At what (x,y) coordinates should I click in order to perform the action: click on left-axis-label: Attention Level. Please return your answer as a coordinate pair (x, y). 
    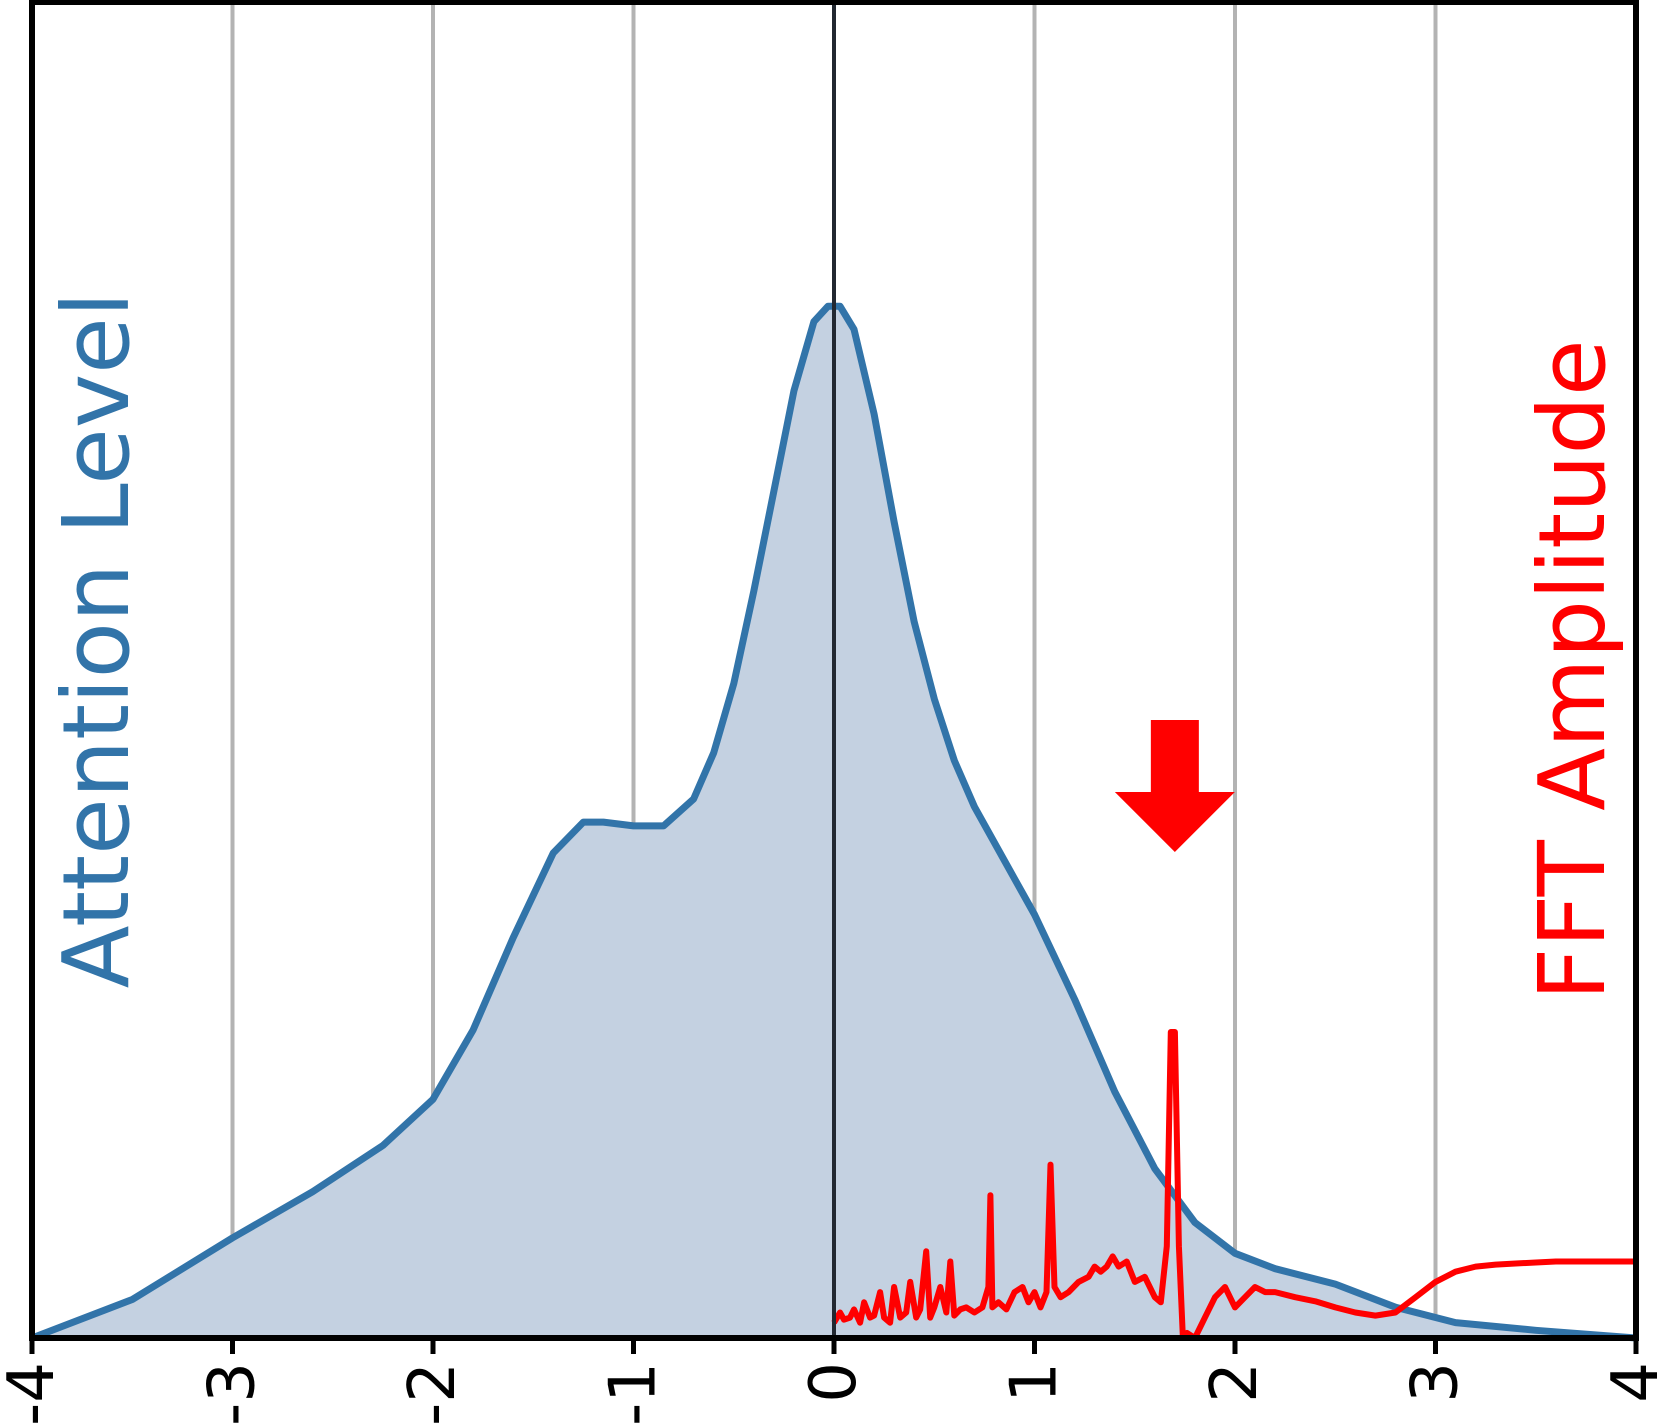
    Looking at the image, I should click on (96, 640).